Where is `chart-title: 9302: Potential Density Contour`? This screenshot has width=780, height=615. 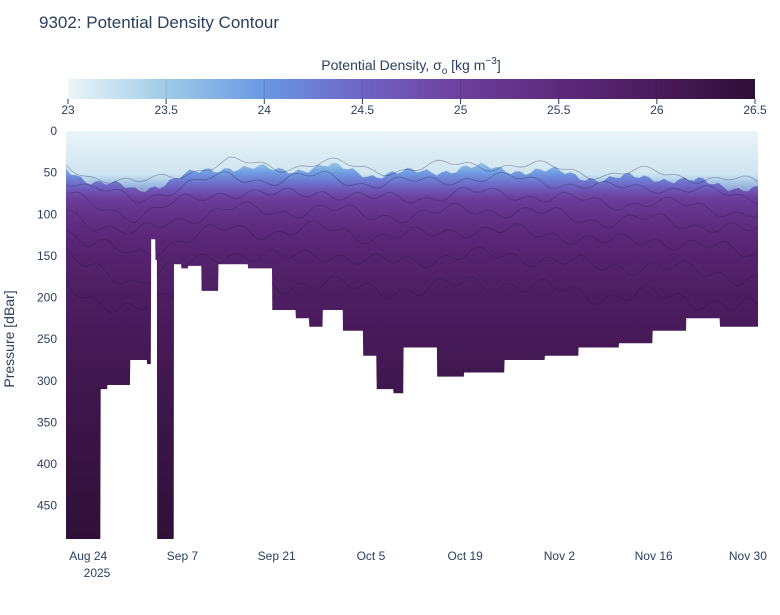 chart-title: 9302: Potential Density Contour is located at coordinates (159, 22).